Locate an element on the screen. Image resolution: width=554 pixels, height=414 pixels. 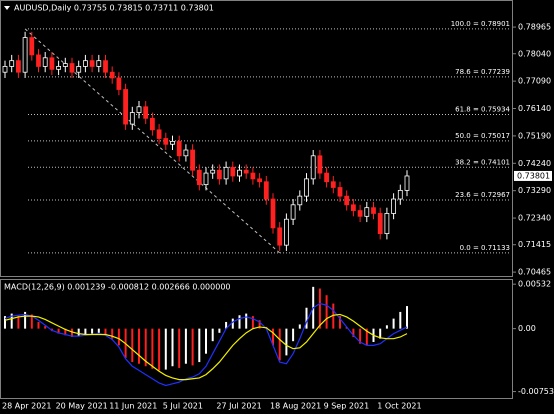
x-tick-label: 9 Sep 2021 is located at coordinates (347, 406).